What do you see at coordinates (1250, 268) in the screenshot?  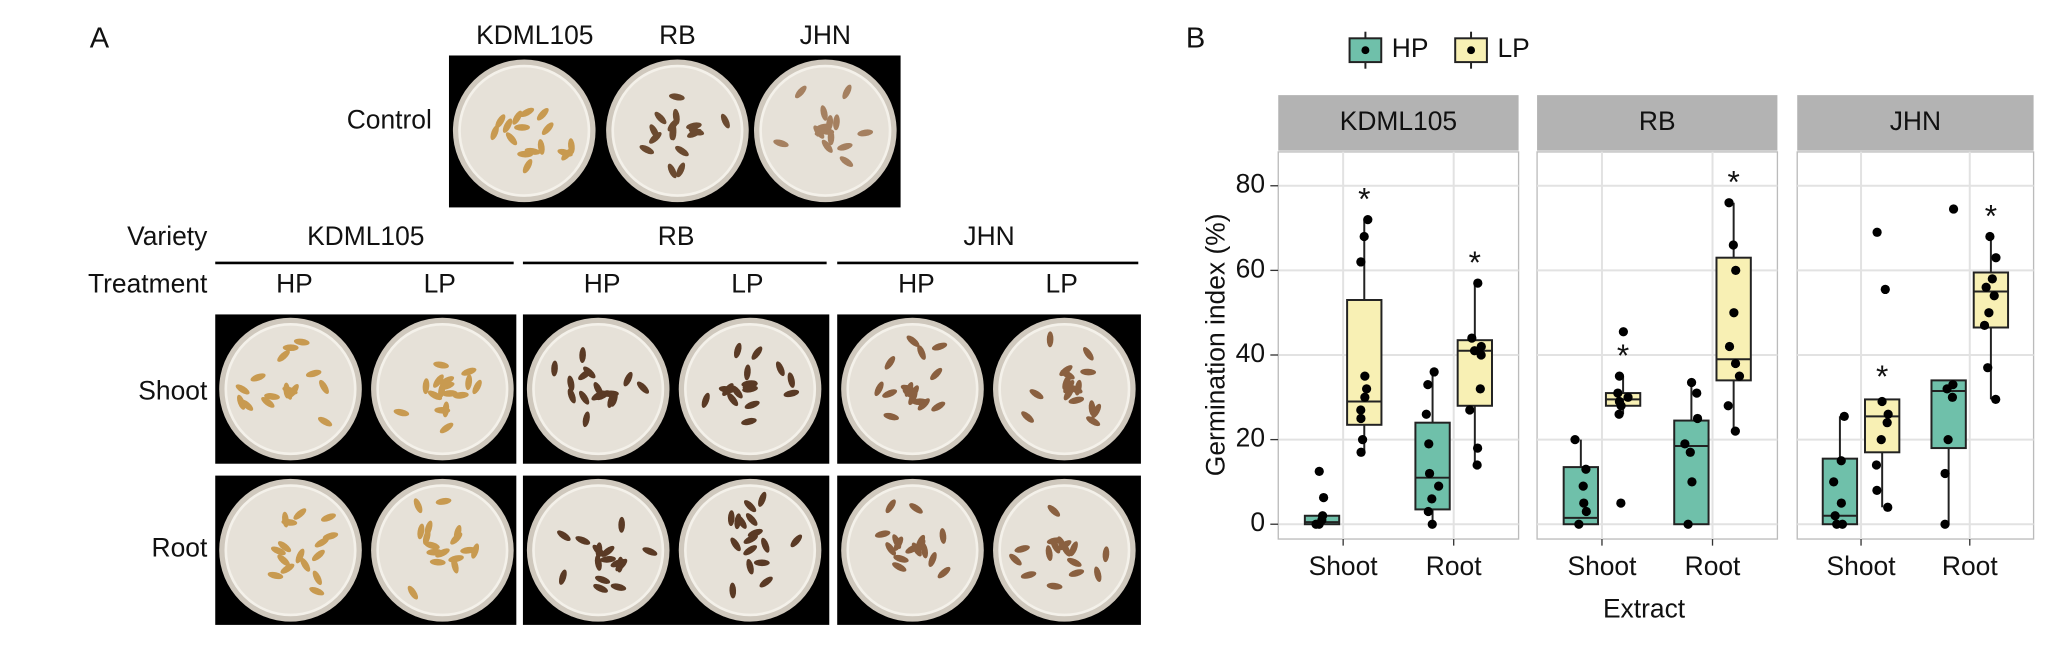 I see `y-tick-label: 60` at bounding box center [1250, 268].